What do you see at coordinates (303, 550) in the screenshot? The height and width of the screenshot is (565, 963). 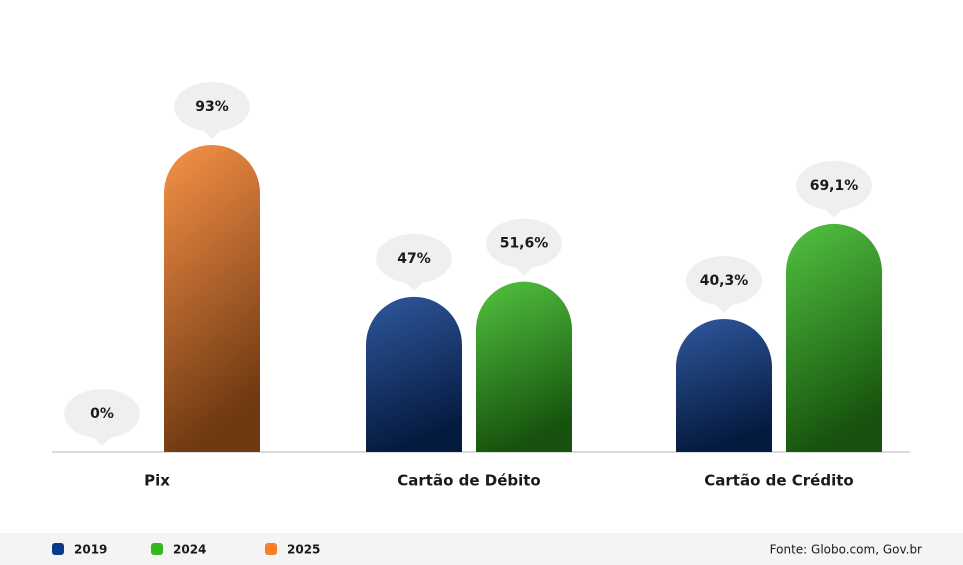 I see `legend-label: 2025` at bounding box center [303, 550].